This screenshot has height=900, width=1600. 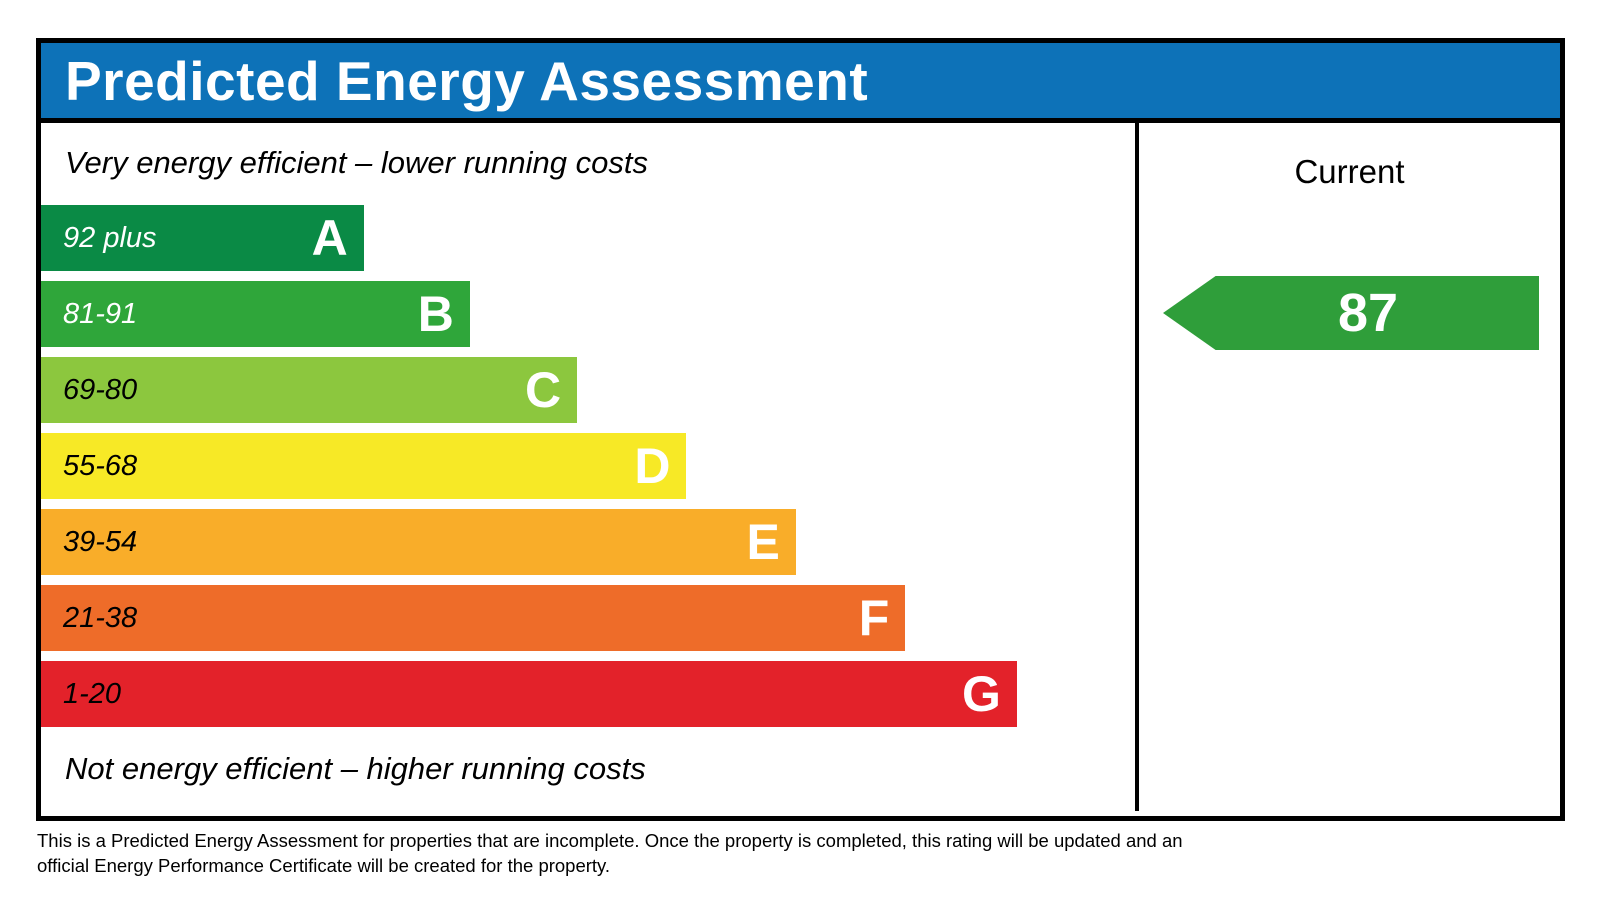 I want to click on band-range-label: 1-20, so click(x=92, y=693).